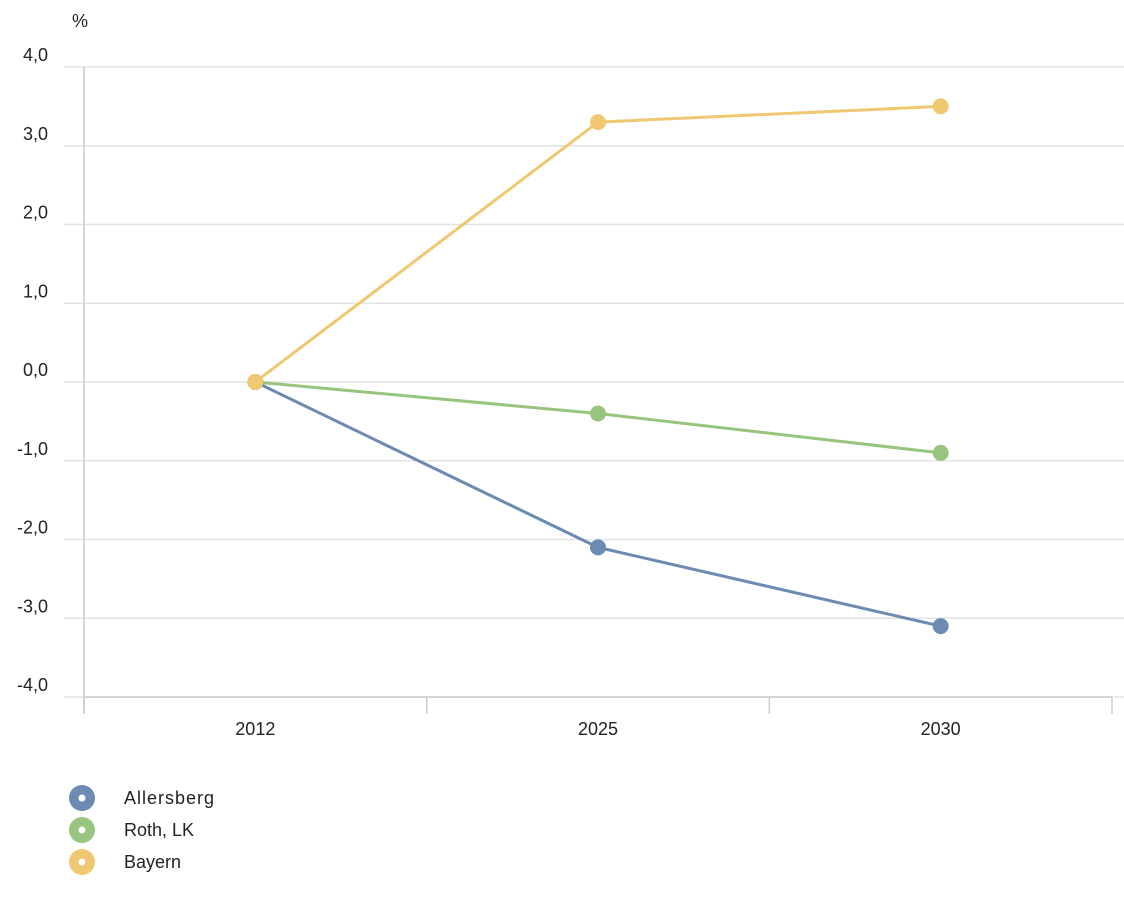 The height and width of the screenshot is (900, 1124). I want to click on legend: Allersberg Roth, LK Bayern, so click(141, 830).